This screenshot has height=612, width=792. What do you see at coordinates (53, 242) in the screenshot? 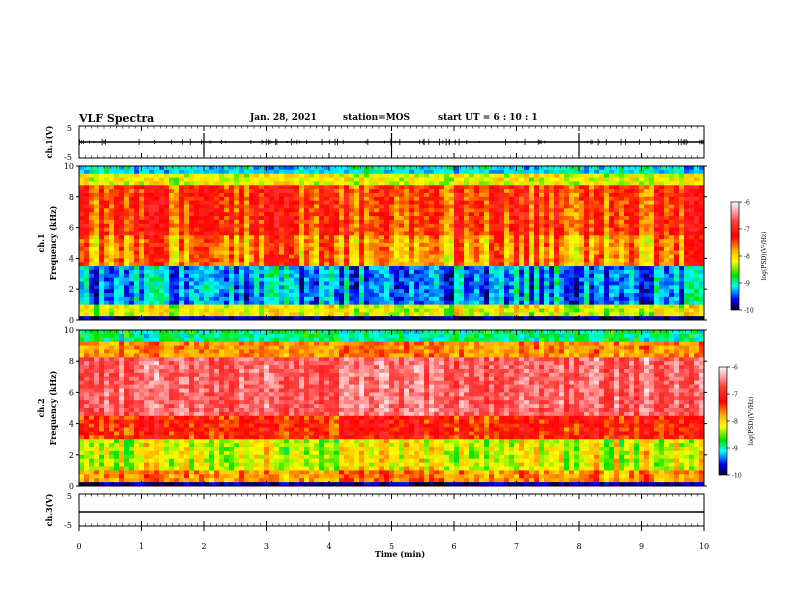
I see `ch1-spectrogram-ylabel-frequency: Frequency (kHz)` at bounding box center [53, 242].